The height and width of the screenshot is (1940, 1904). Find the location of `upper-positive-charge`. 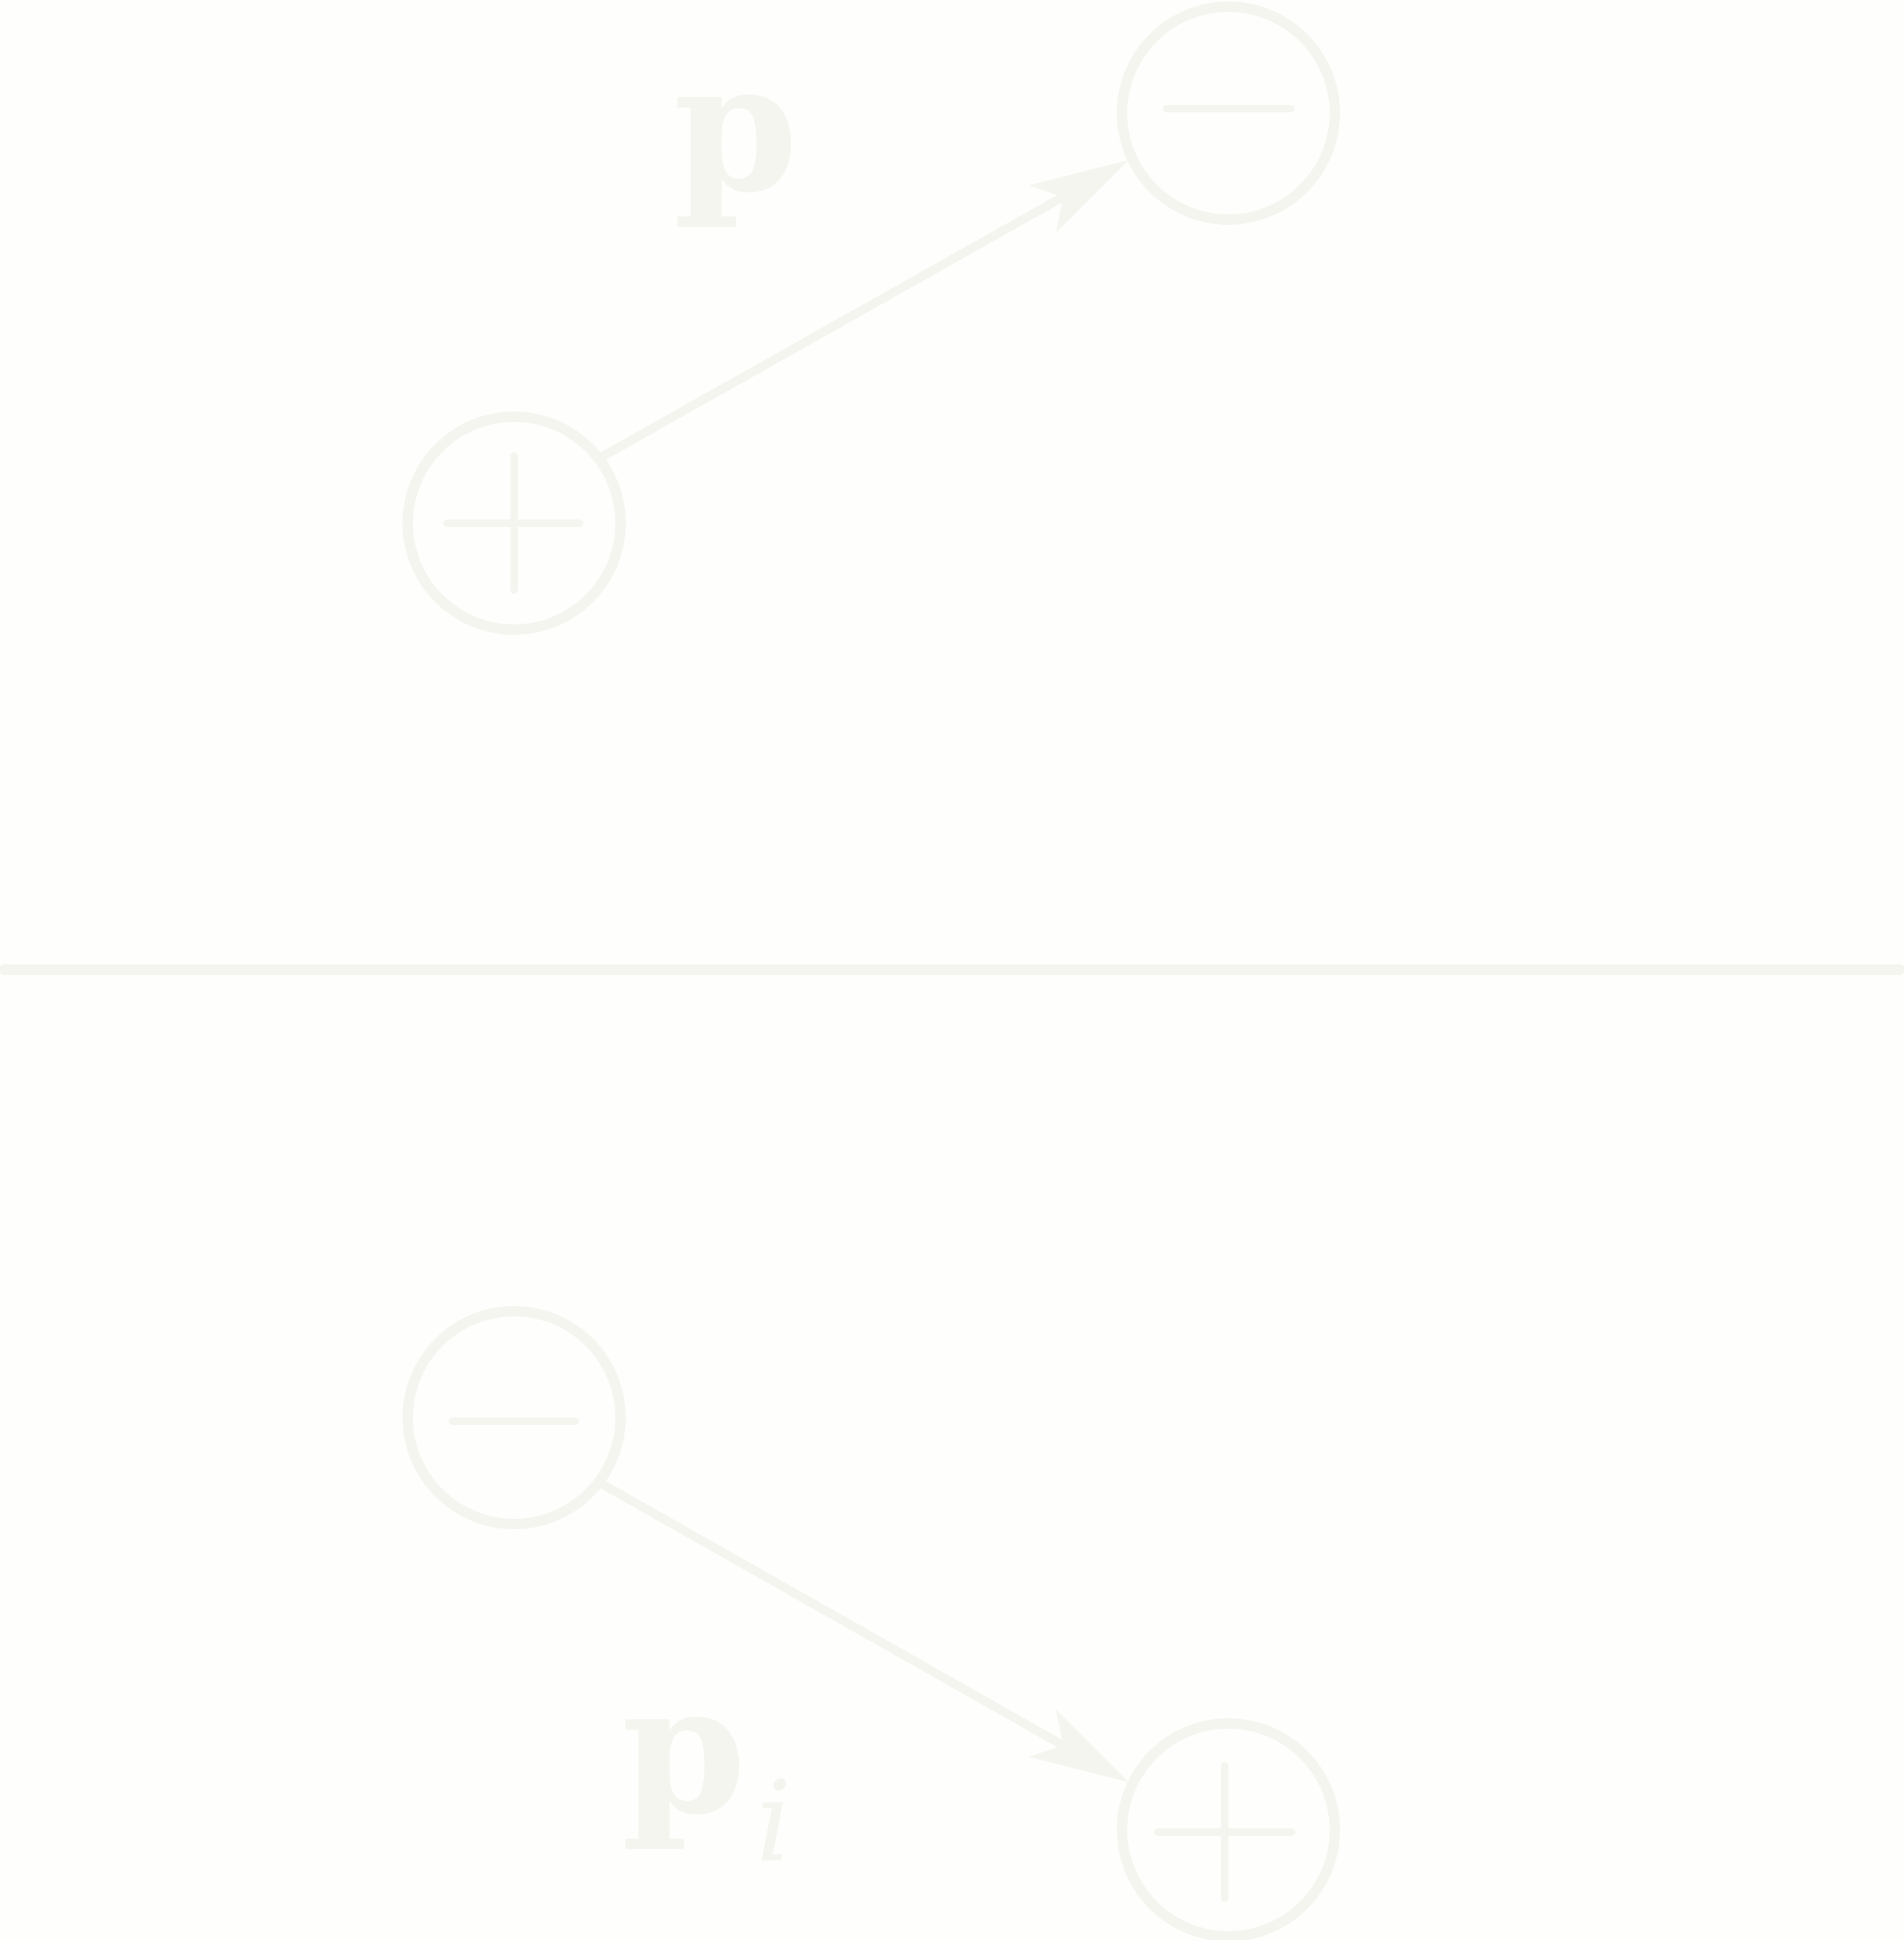

upper-positive-charge is located at coordinates (514, 524).